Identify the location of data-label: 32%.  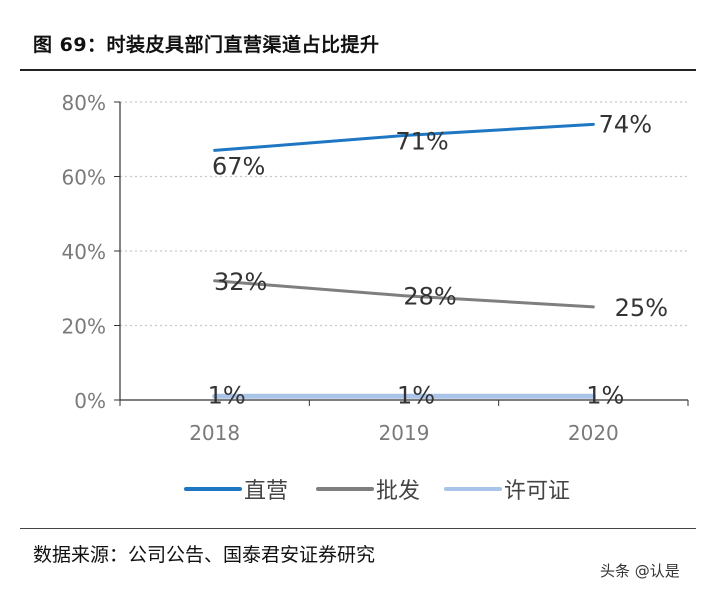
(240, 282).